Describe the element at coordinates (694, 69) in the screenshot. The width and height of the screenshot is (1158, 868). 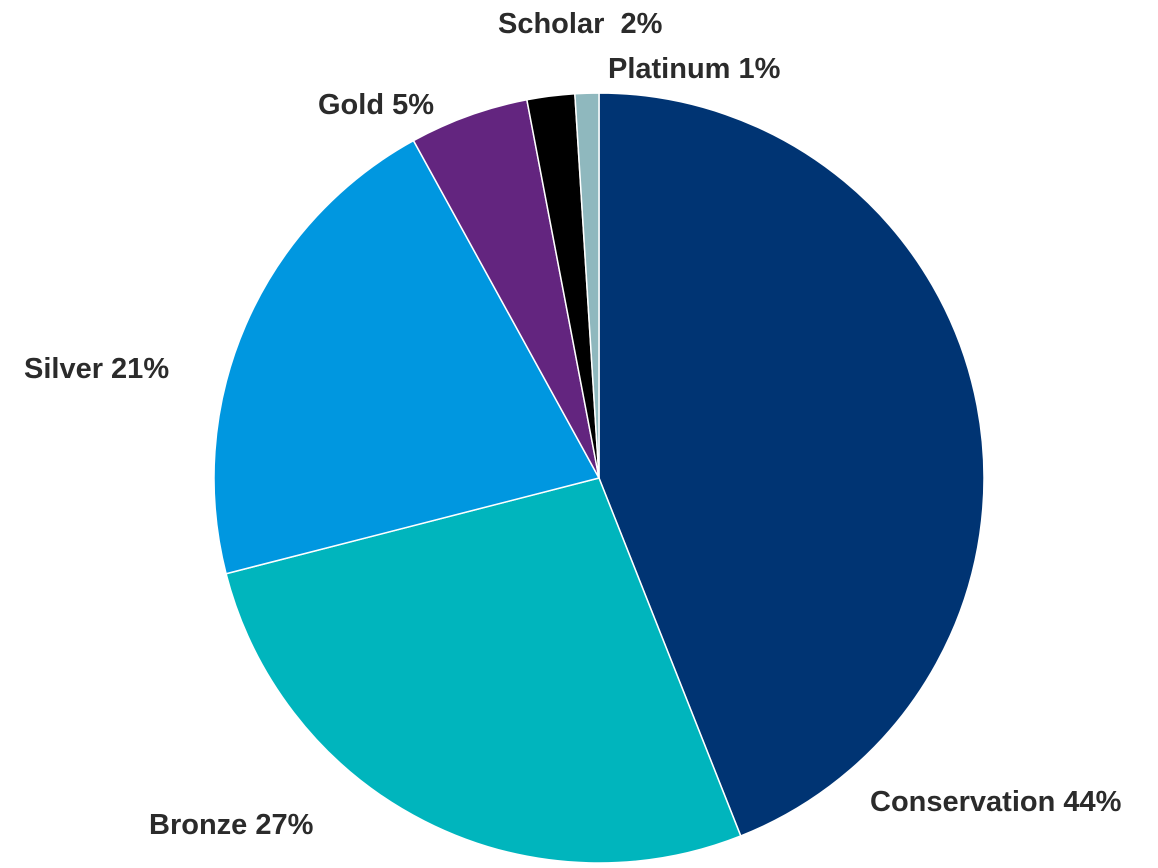
I see `pie-label-platinum: Platinum 1%` at that location.